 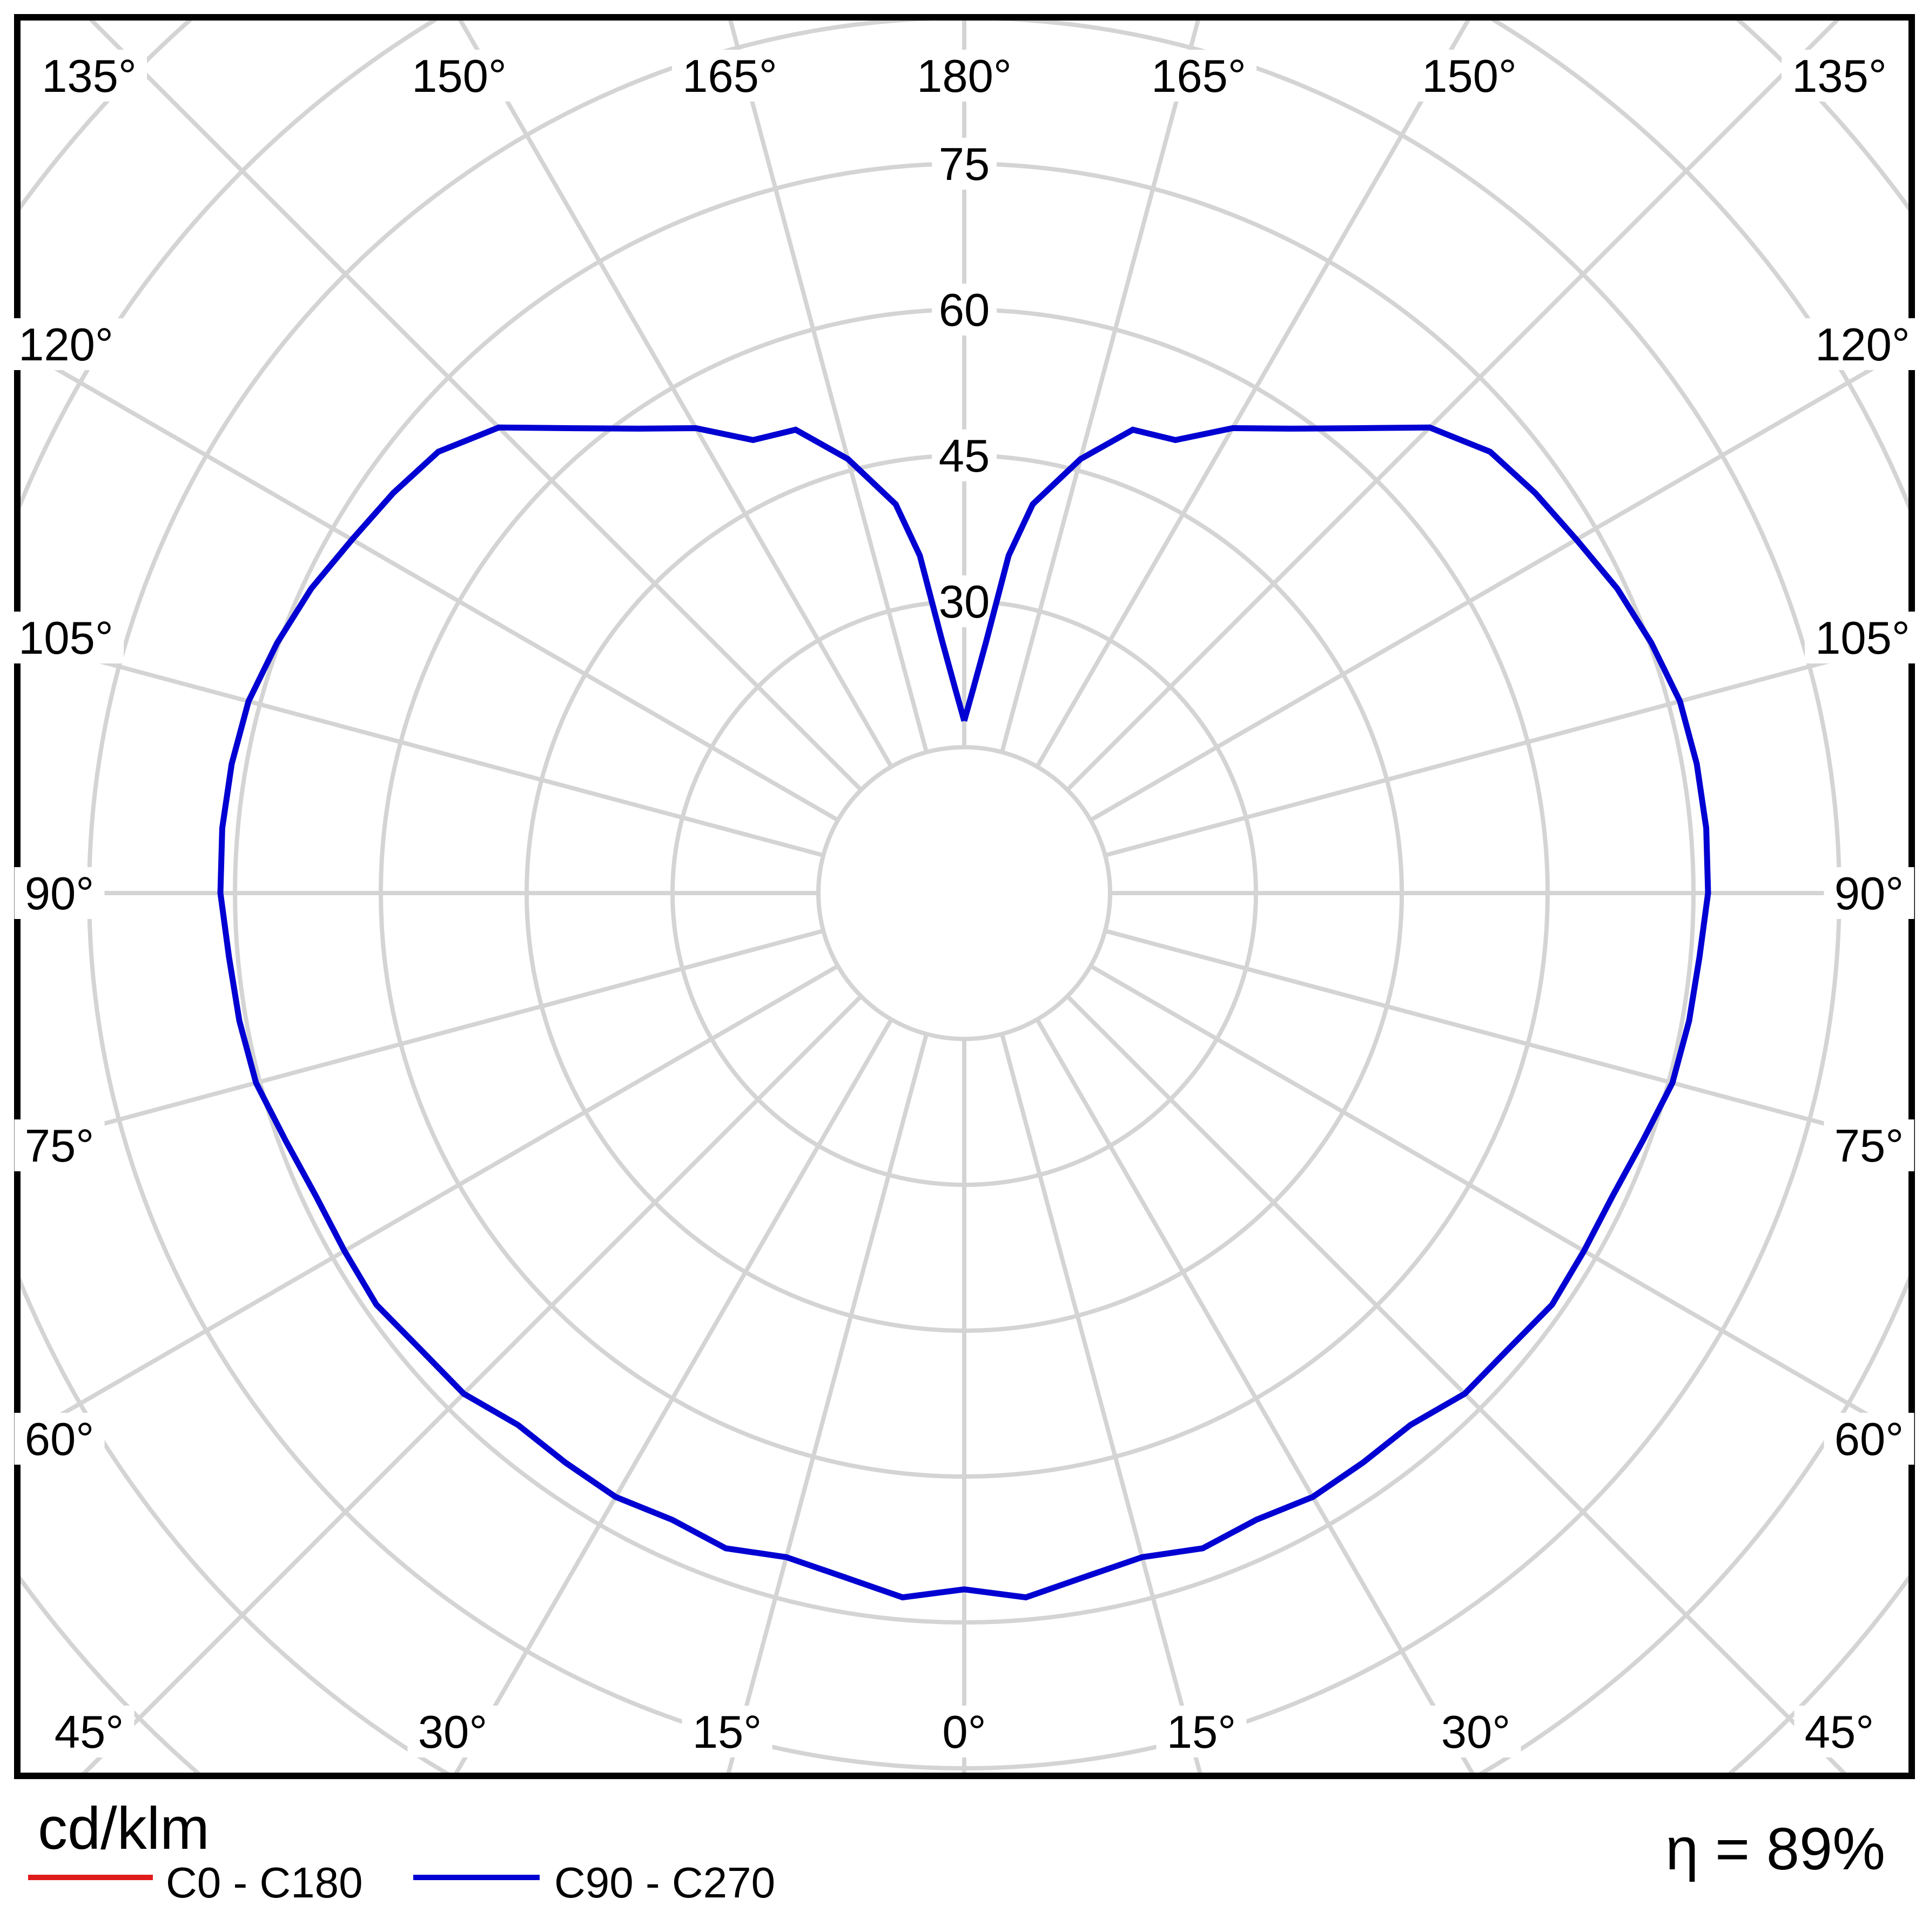 I want to click on angle-label-bottom-4-chip, so click(x=1202, y=1731).